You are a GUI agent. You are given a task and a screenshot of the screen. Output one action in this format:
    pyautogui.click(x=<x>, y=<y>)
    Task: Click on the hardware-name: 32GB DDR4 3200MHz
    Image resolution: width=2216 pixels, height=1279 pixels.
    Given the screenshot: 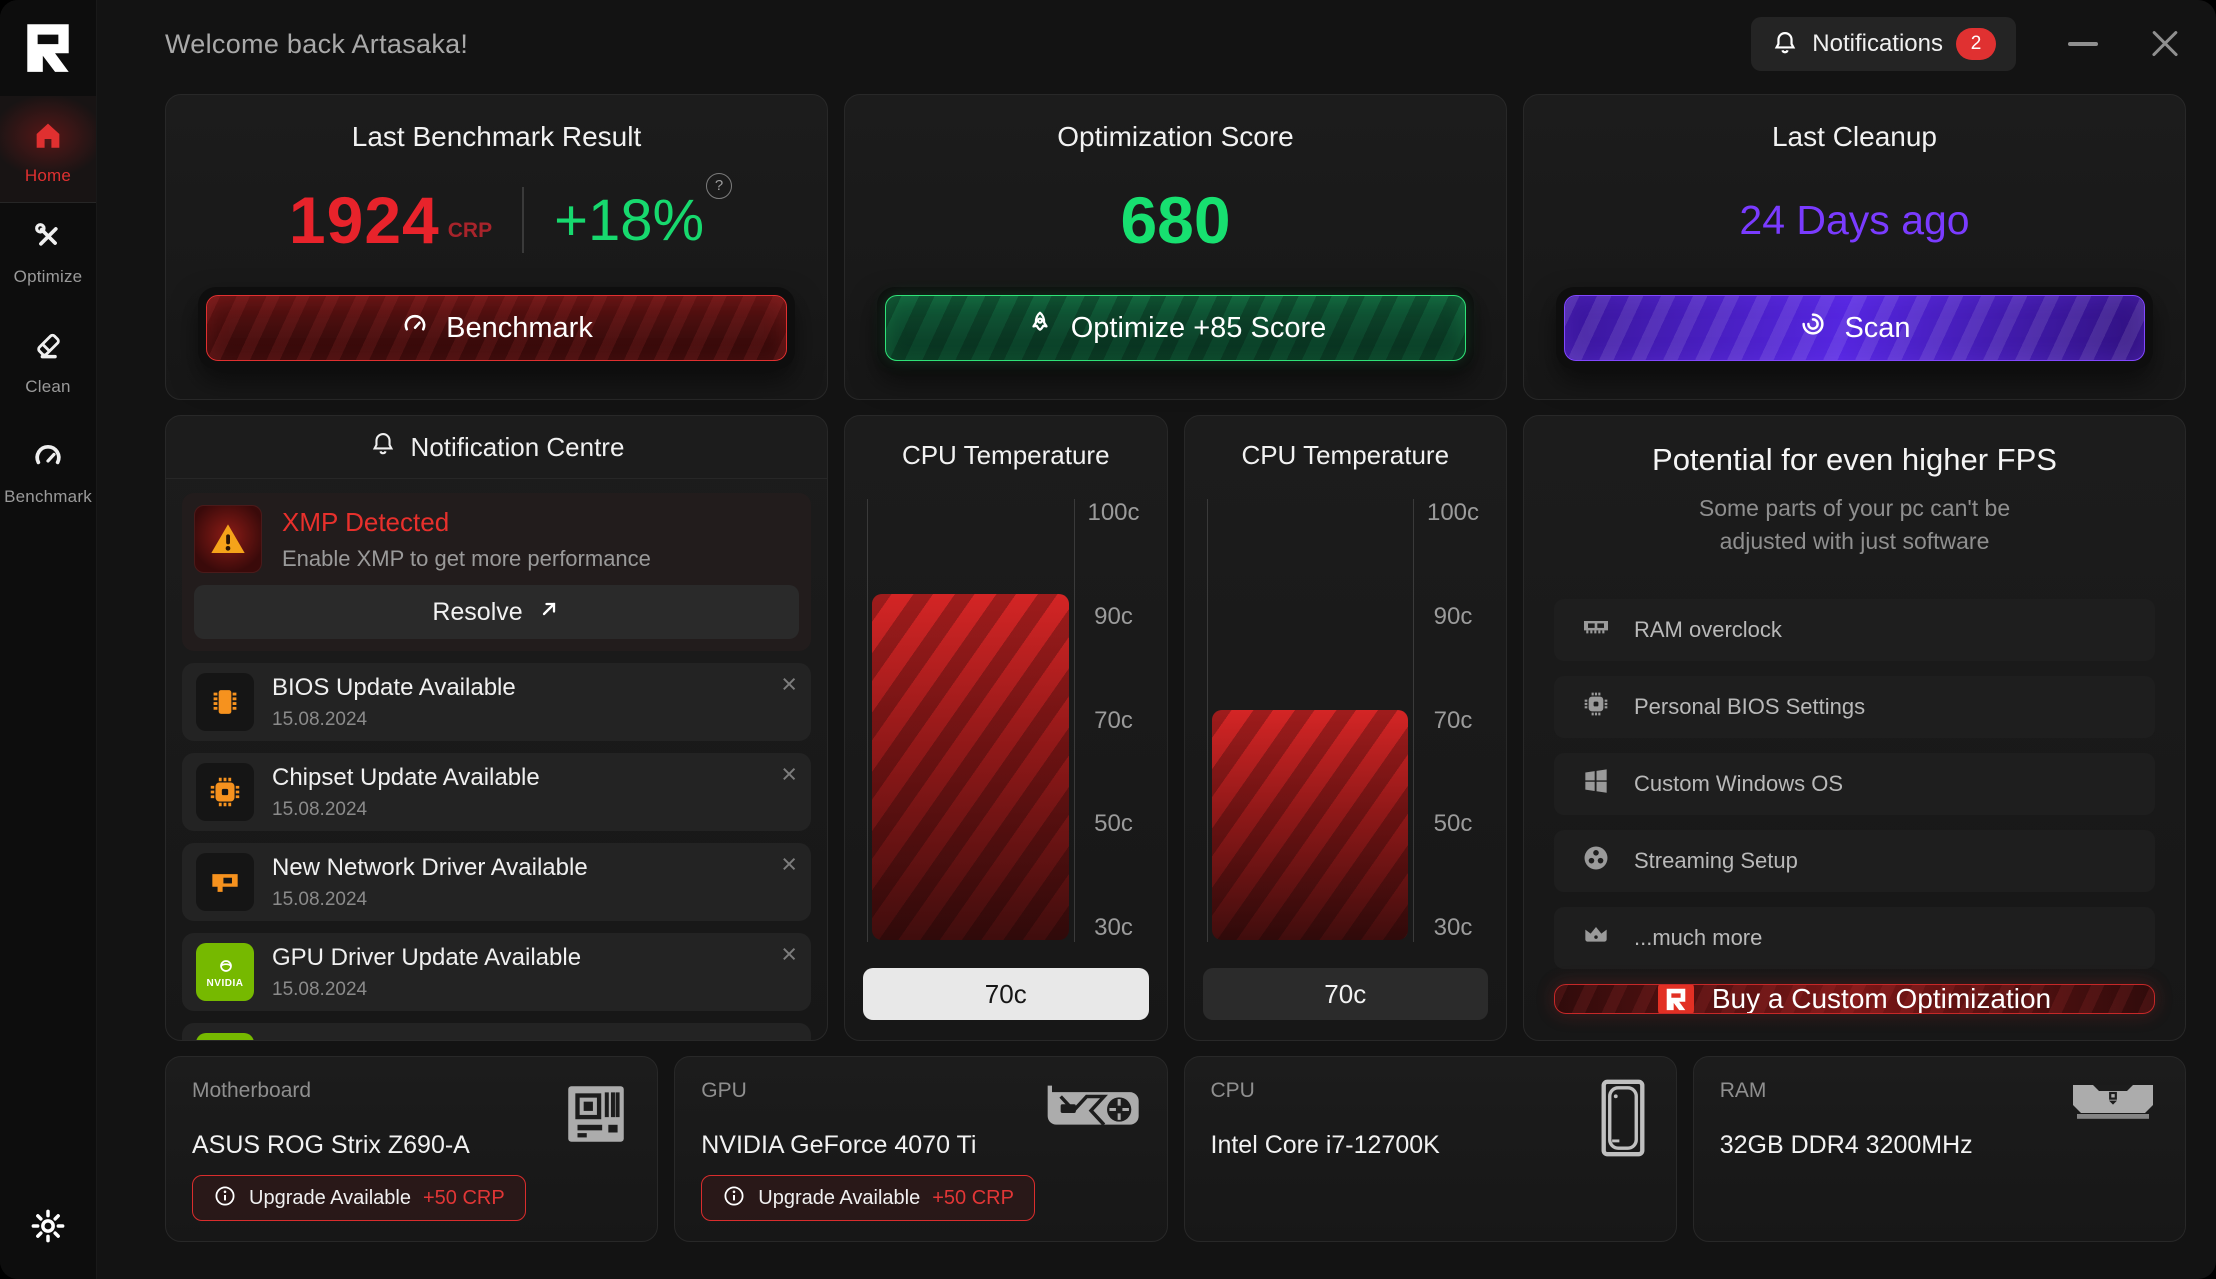 What is the action you would take?
    pyautogui.click(x=1846, y=1145)
    